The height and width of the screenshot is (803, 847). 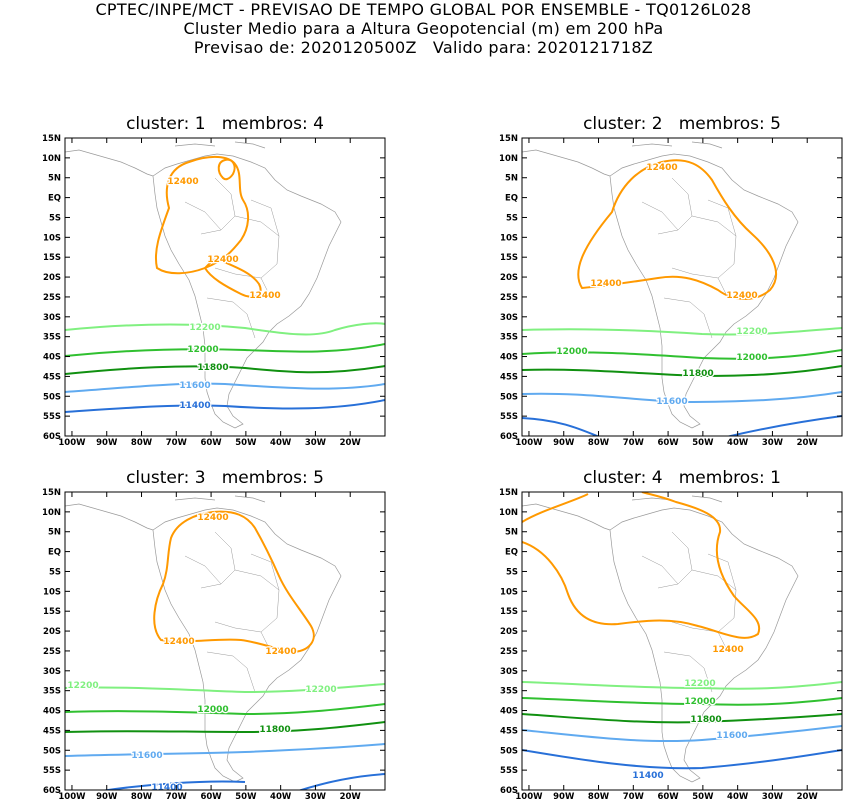 What do you see at coordinates (677, 499) in the screenshot?
I see `caribbean-islands` at bounding box center [677, 499].